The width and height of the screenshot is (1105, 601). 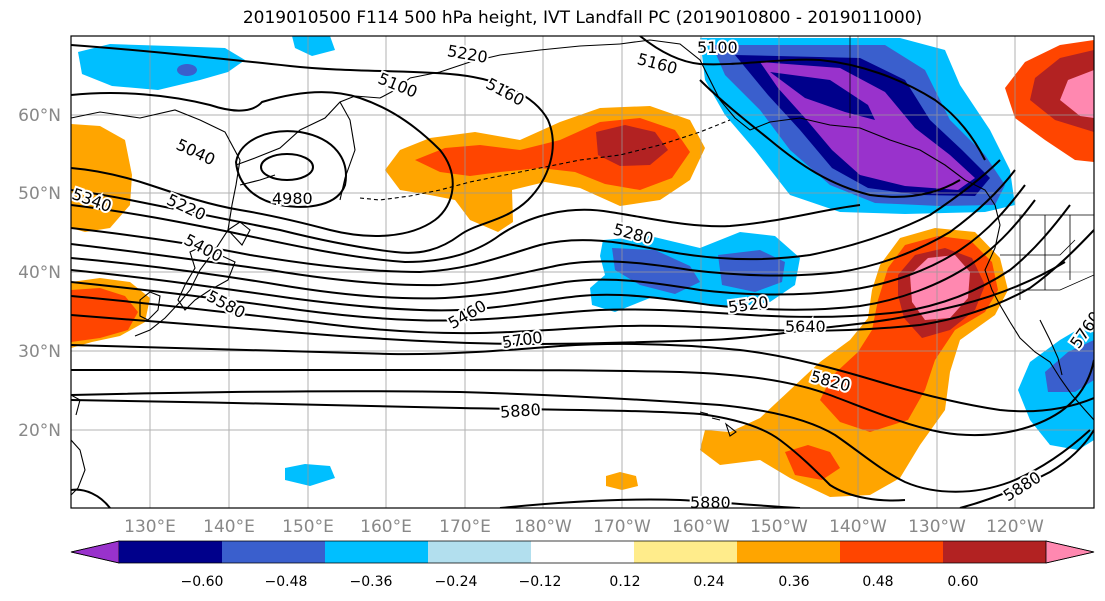 What do you see at coordinates (701, 527) in the screenshot?
I see `lon-label: 160°W` at bounding box center [701, 527].